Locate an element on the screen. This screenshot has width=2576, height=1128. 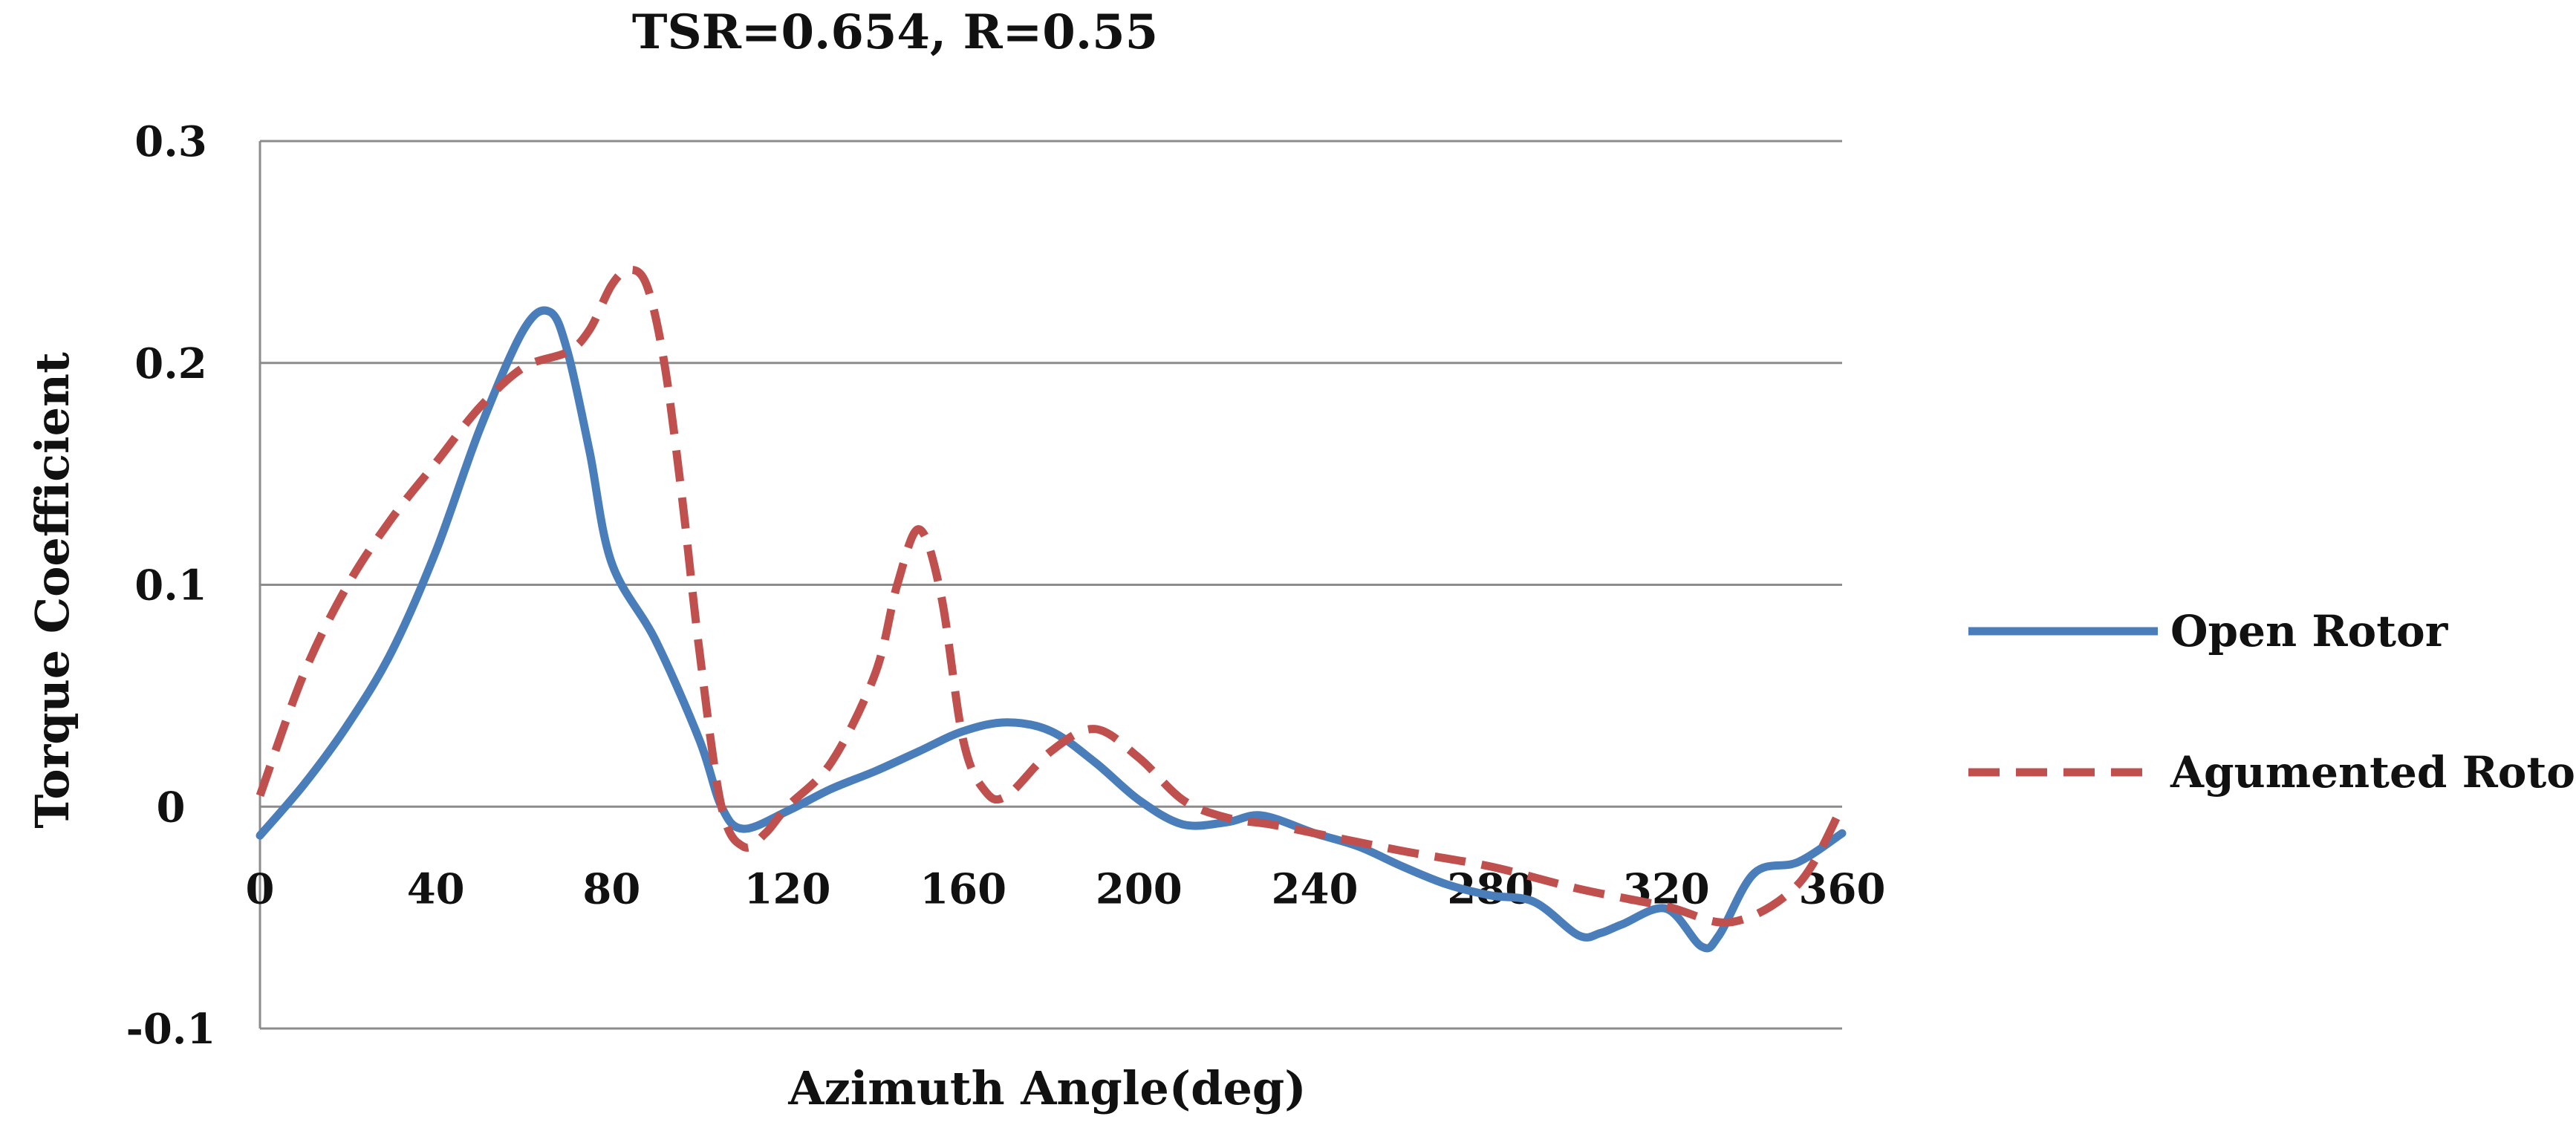
y-tick-label: 0.3 is located at coordinates (170, 141).